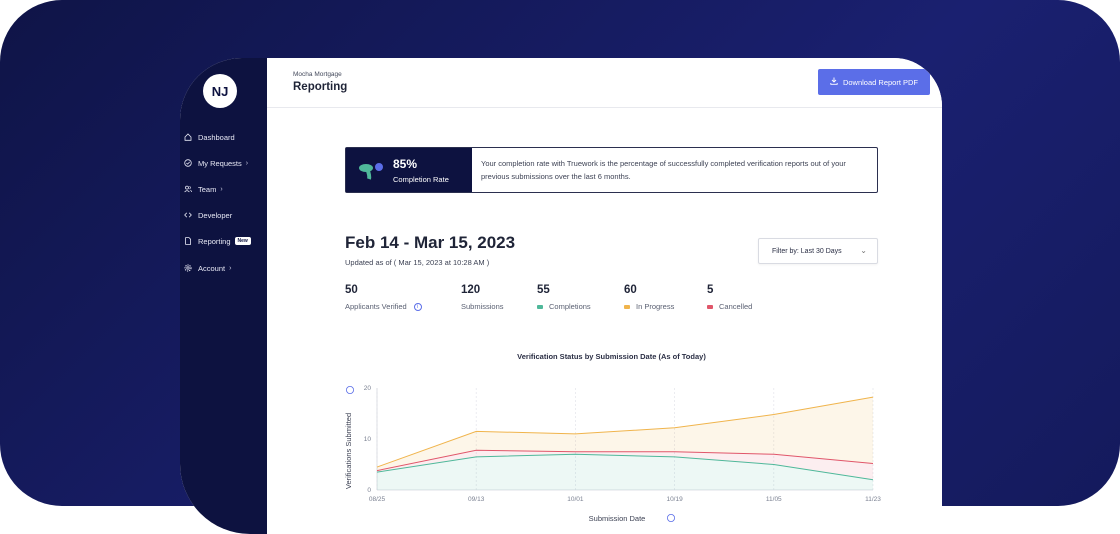  Describe the element at coordinates (317, 74) in the screenshot. I see `organization-name: Mocha Mortgage` at that location.